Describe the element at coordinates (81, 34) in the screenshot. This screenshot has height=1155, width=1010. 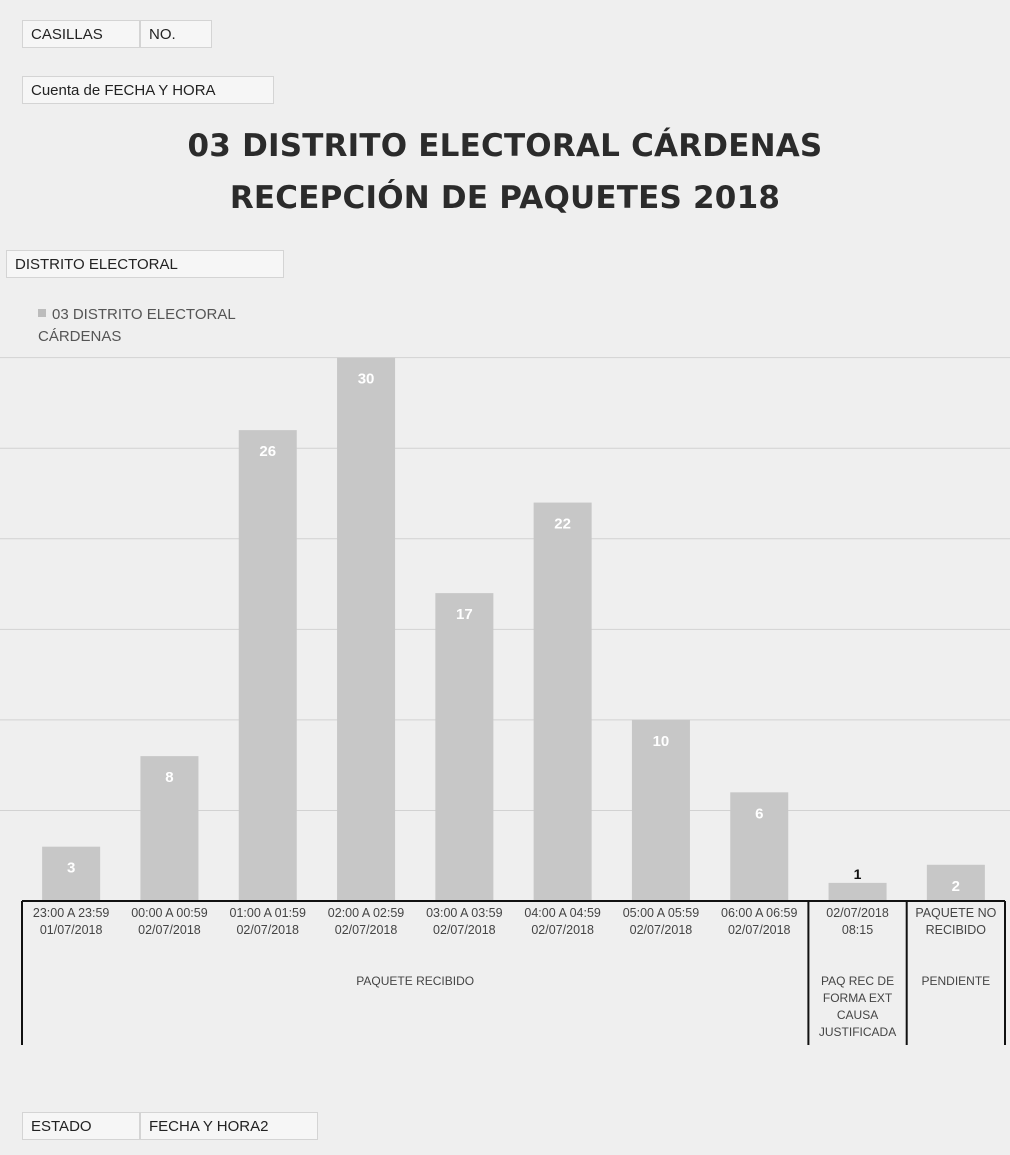
I see `casillas-field-button: CASILLAS` at that location.